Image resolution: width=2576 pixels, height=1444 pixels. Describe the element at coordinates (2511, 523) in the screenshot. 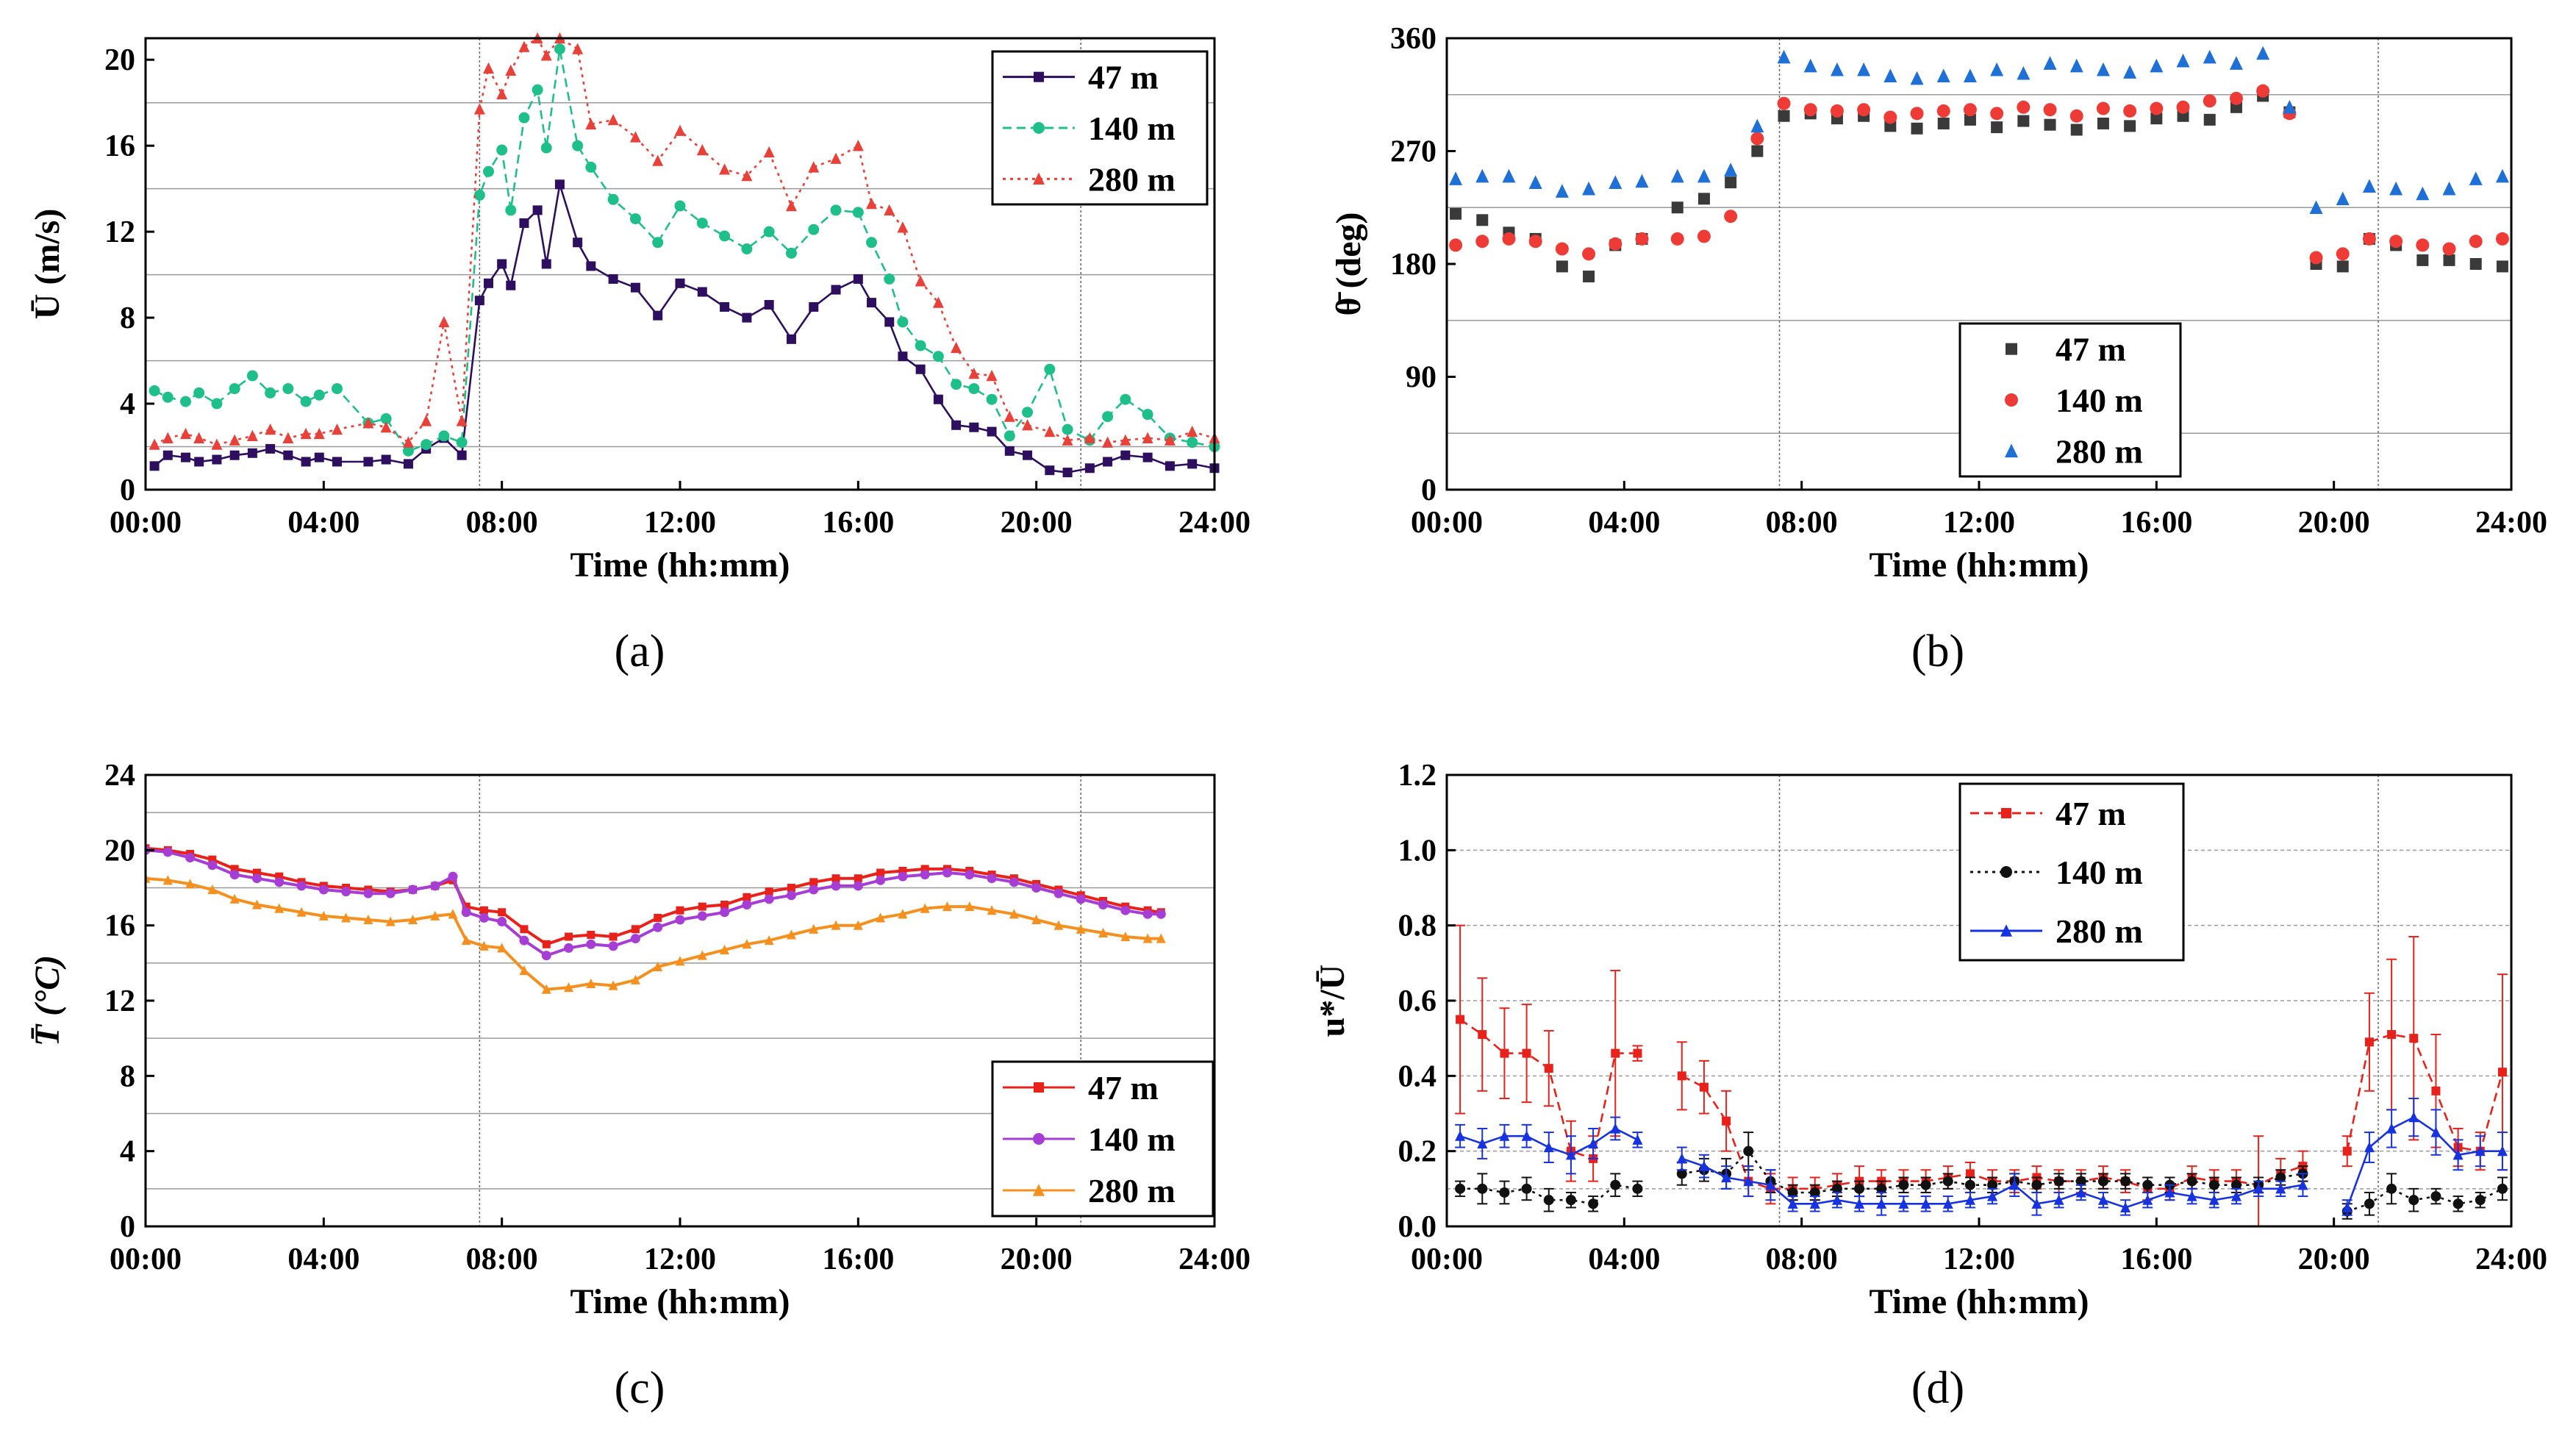

I see `x-tick-label: 24:00` at that location.